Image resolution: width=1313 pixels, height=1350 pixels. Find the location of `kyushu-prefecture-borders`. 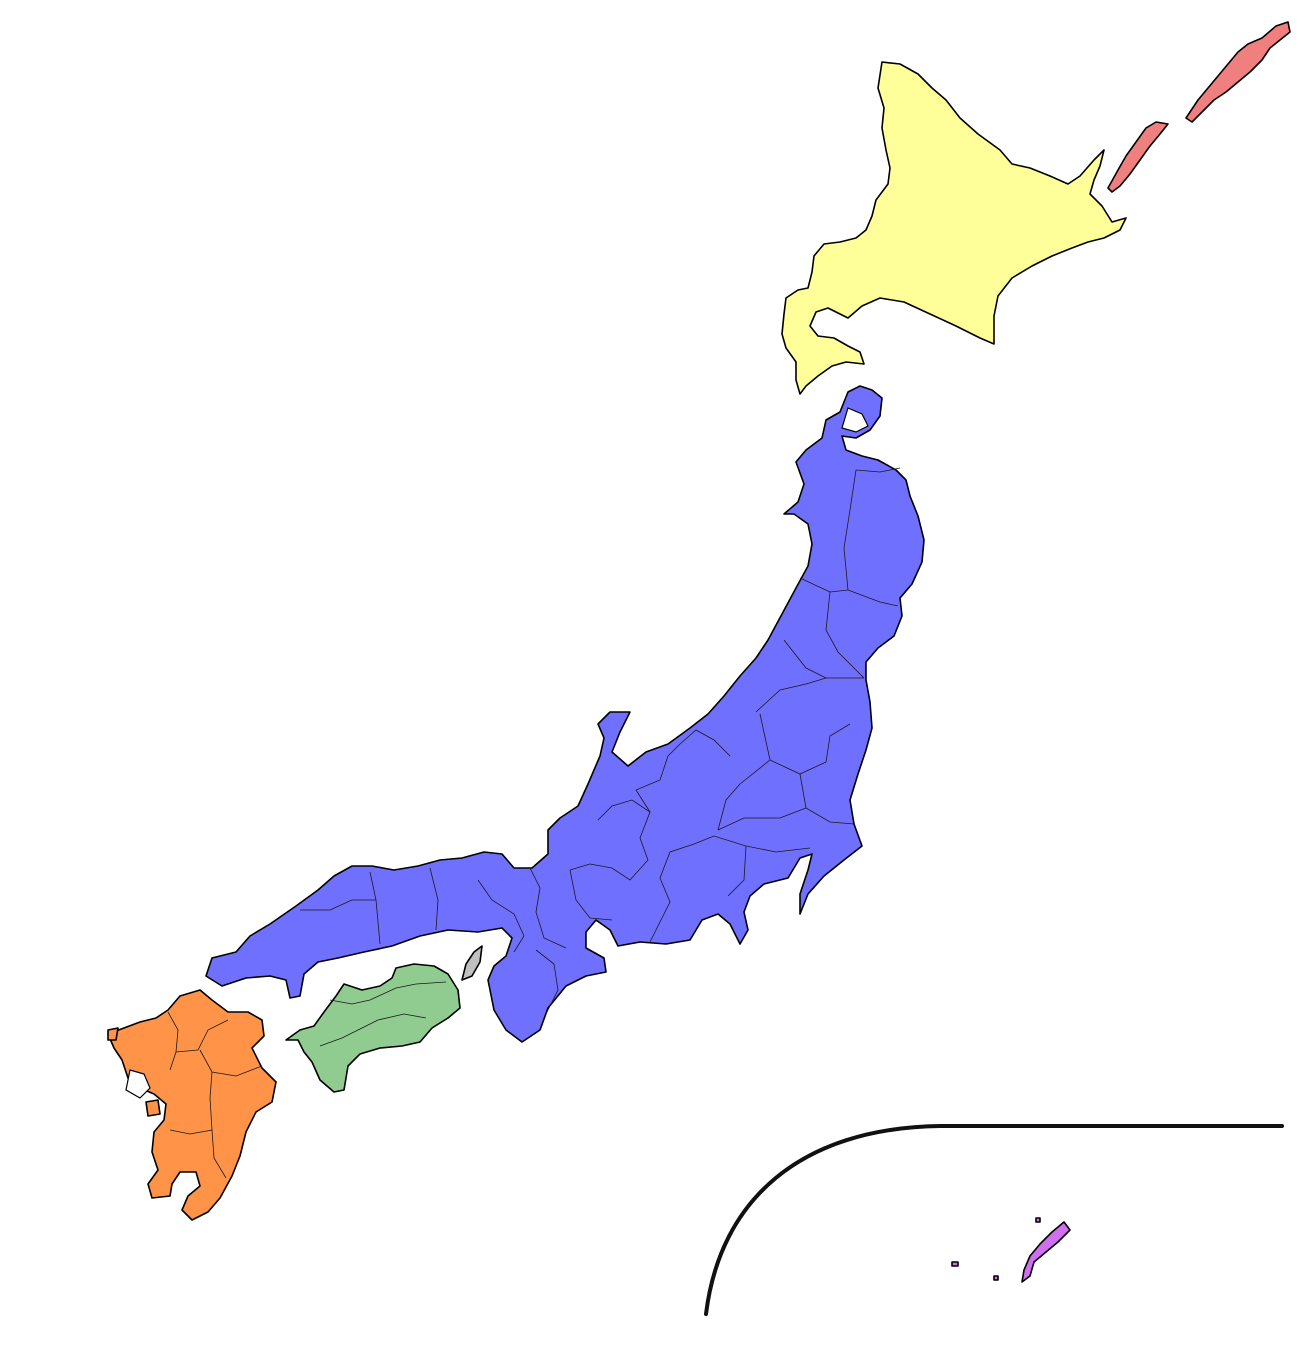

kyushu-prefecture-borders is located at coordinates (215, 1095).